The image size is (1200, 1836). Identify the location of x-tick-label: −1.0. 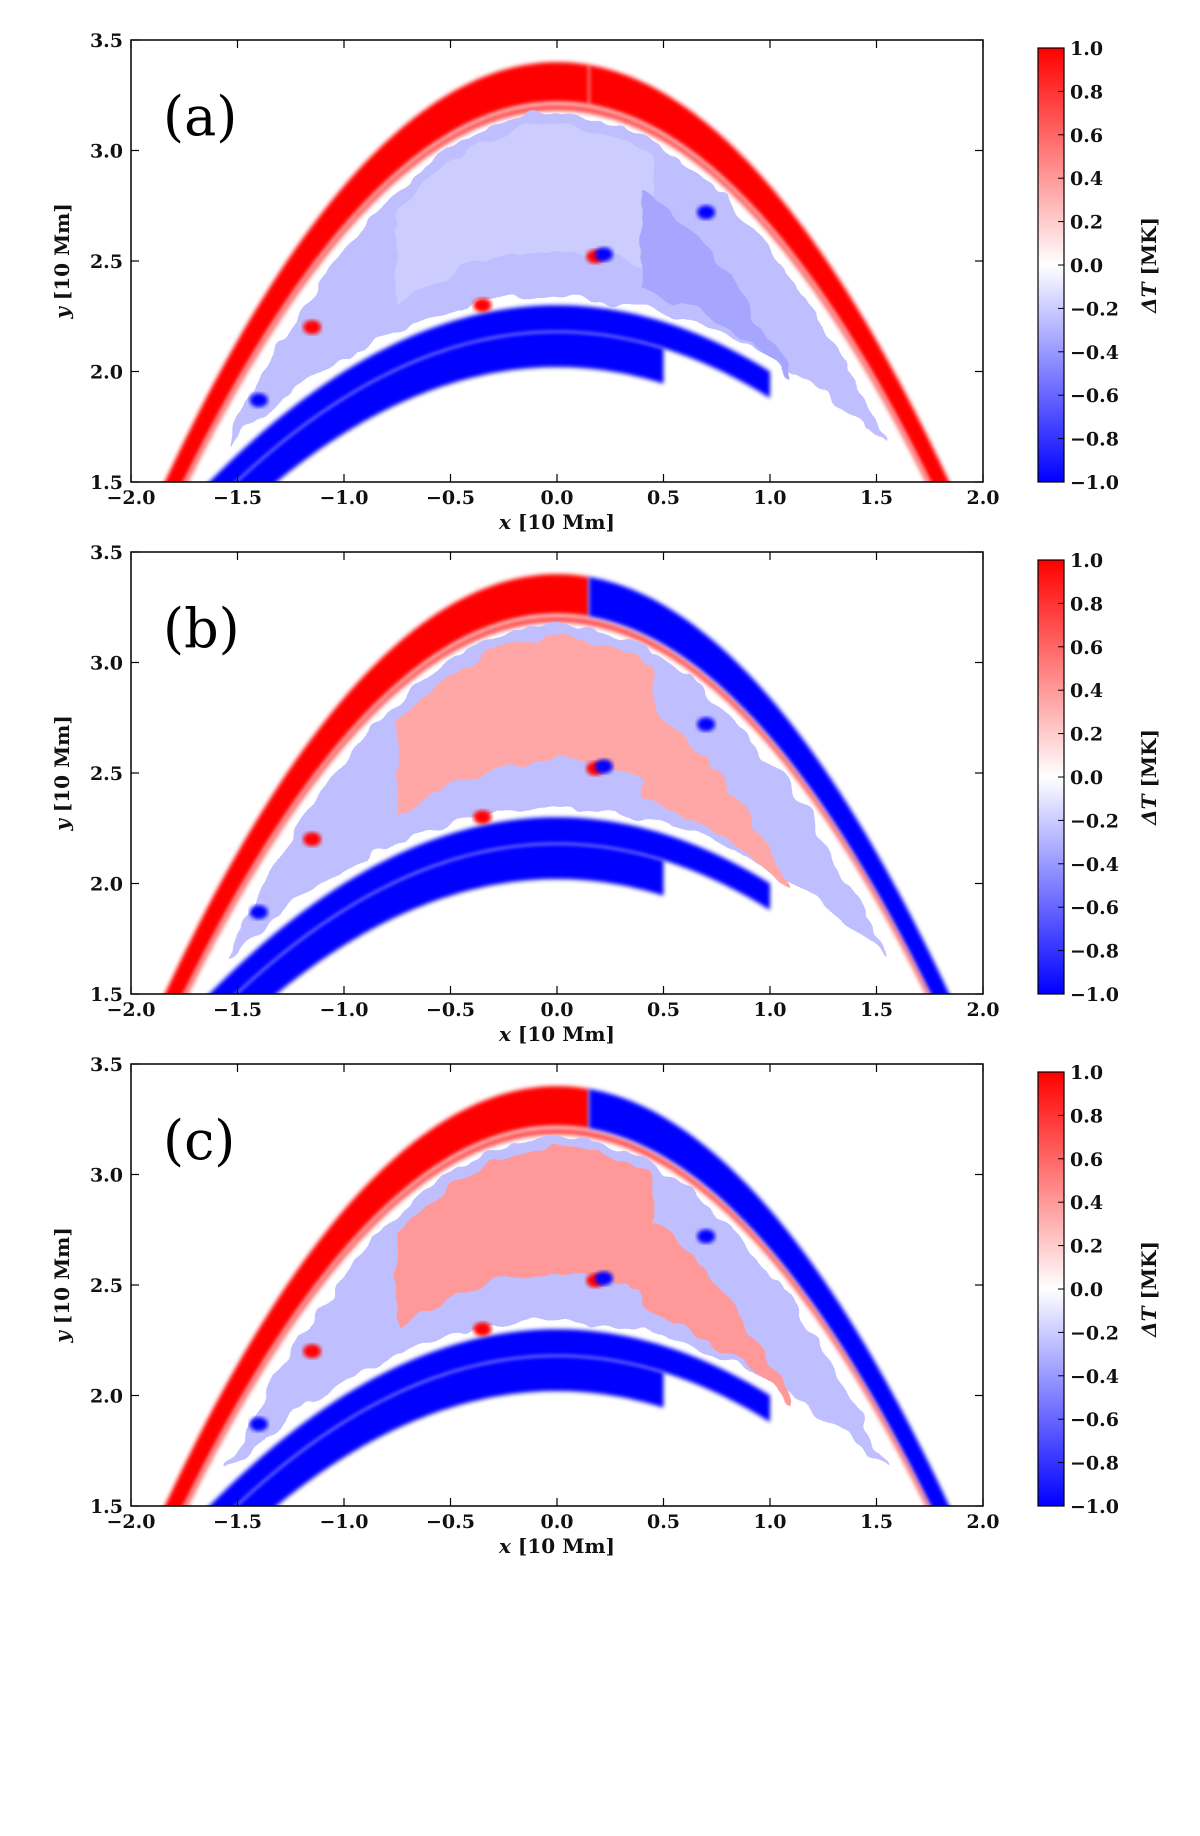
(344, 1010).